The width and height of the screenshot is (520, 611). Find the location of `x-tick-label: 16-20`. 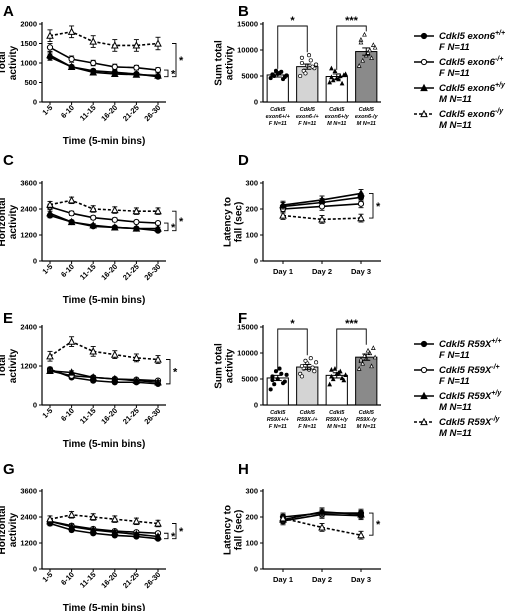

x-tick-label: 16-20 is located at coordinates (109, 416).